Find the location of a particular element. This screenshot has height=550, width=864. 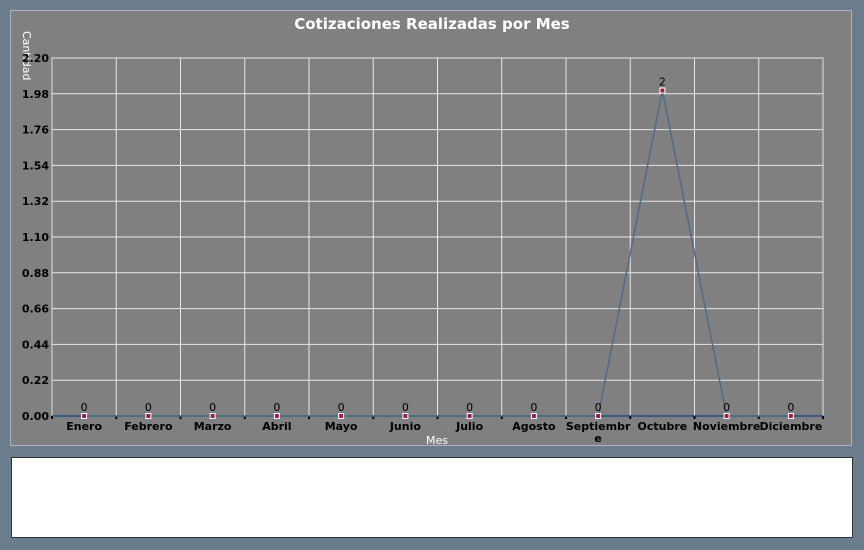

x-tick-label: Agosto is located at coordinates (534, 426).